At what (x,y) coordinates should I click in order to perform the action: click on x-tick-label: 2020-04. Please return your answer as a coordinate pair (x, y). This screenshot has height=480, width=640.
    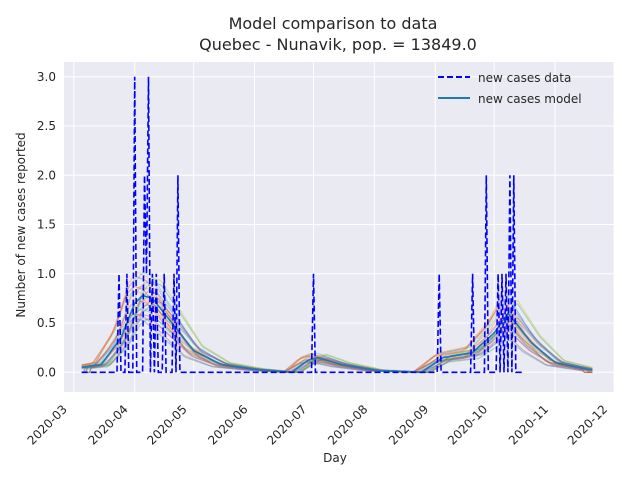
    Looking at the image, I should click on (107, 424).